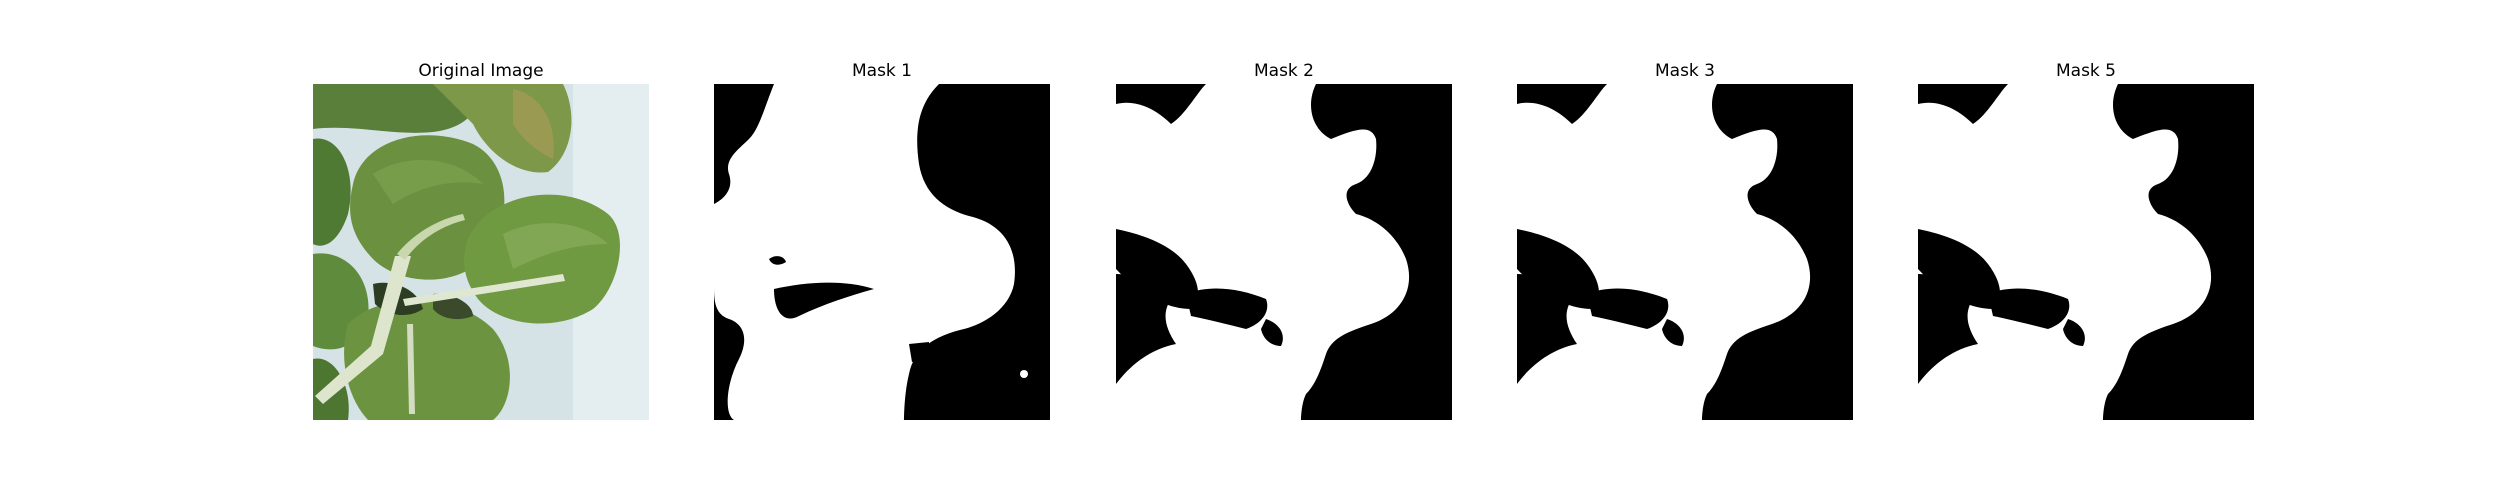  I want to click on mask-5-image, so click(2086, 252).